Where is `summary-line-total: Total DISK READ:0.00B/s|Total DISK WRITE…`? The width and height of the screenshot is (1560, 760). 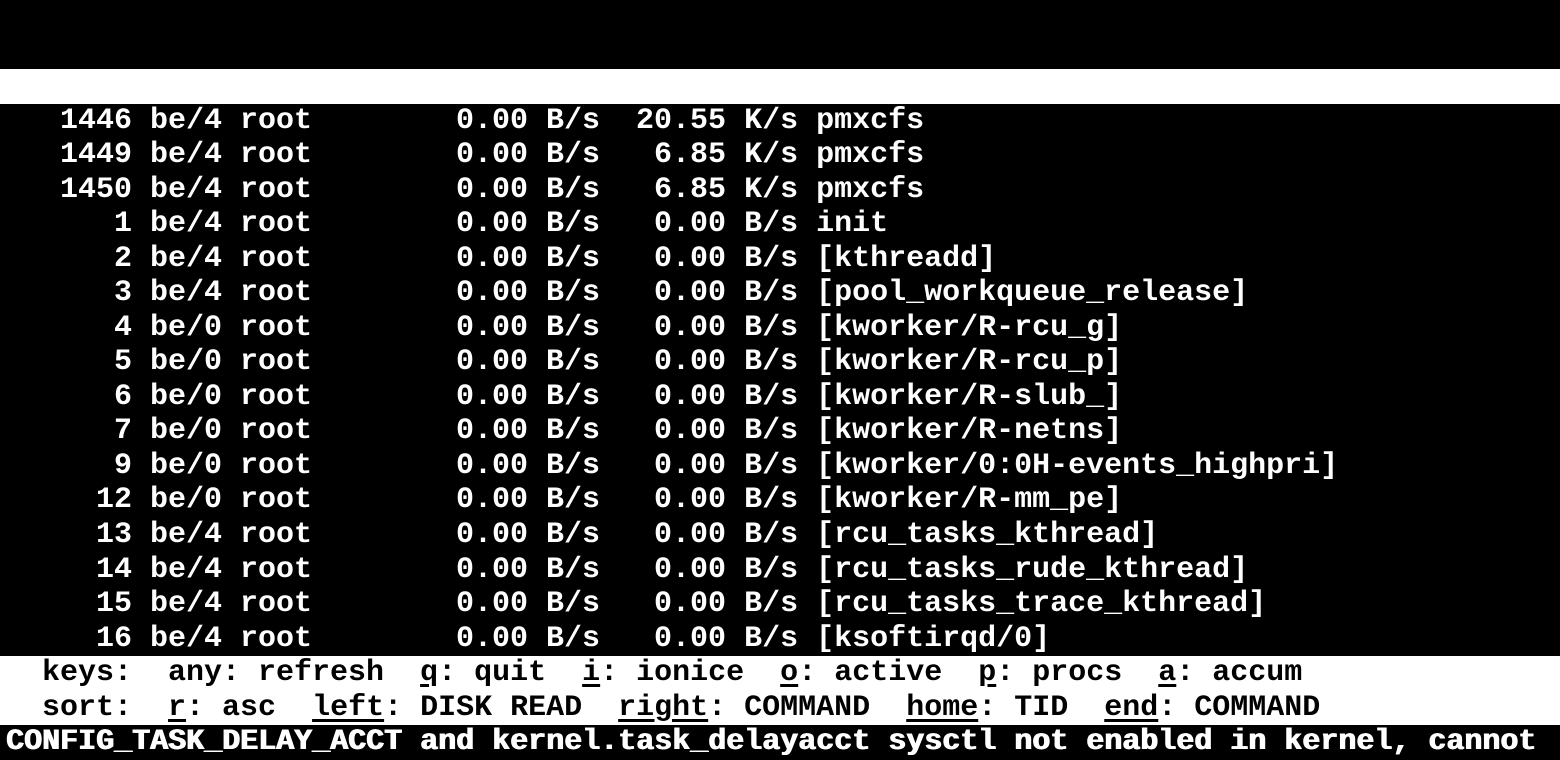
summary-line-total: Total DISK READ:0.00B/s|Total DISK WRITE… is located at coordinates (783, 17).